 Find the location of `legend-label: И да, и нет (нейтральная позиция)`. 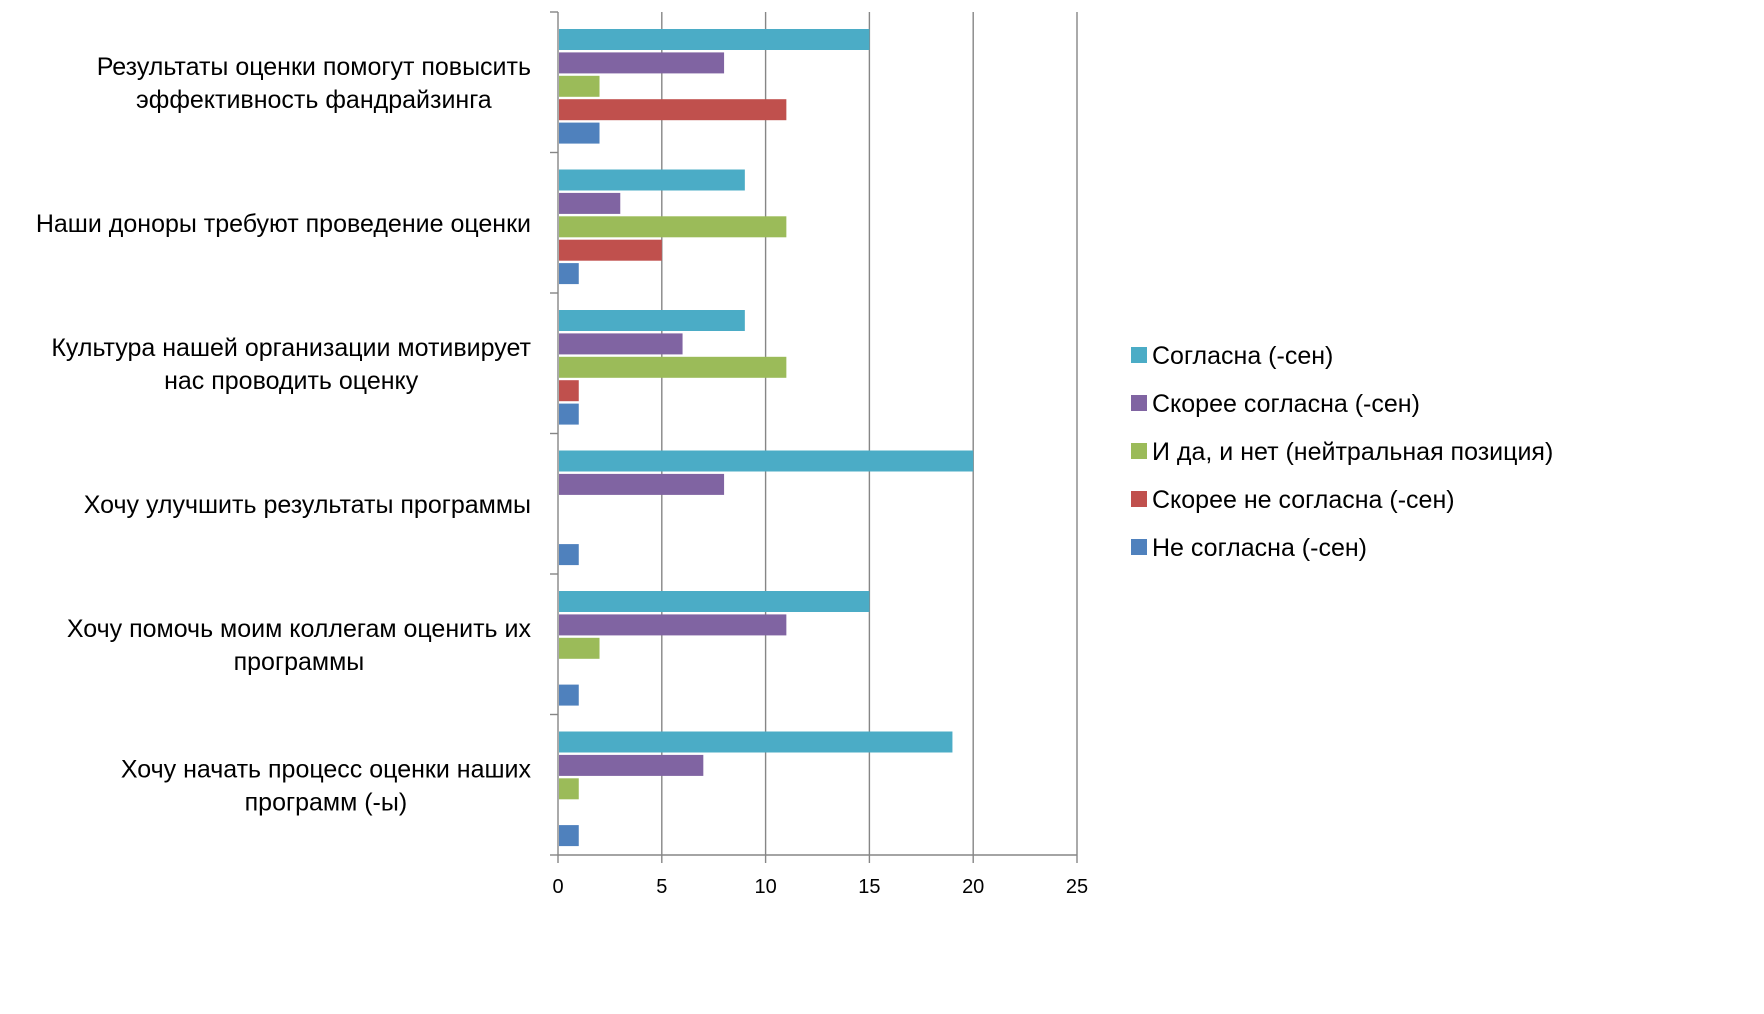

legend-label: И да, и нет (нейтральная позиция) is located at coordinates (1352, 452).